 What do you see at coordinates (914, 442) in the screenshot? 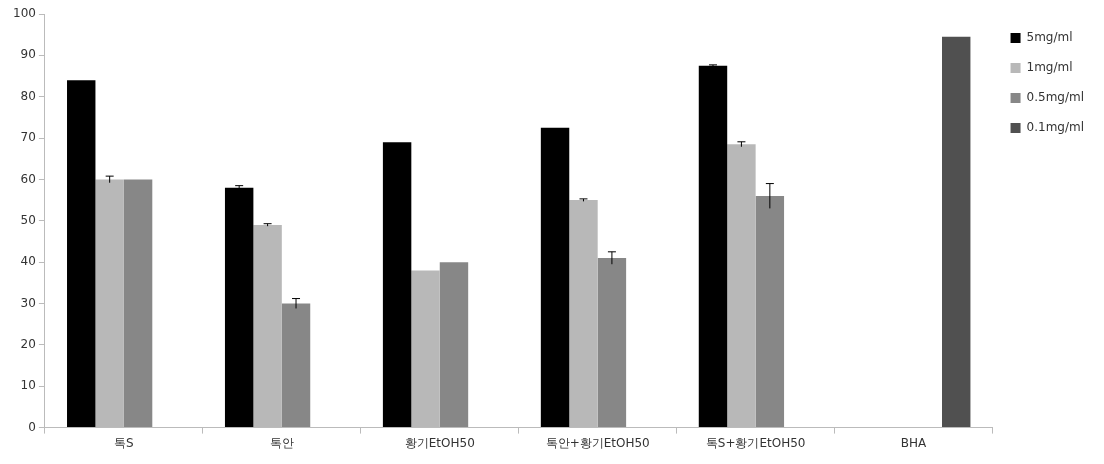
I see `x-tick-label: BHA` at bounding box center [914, 442].